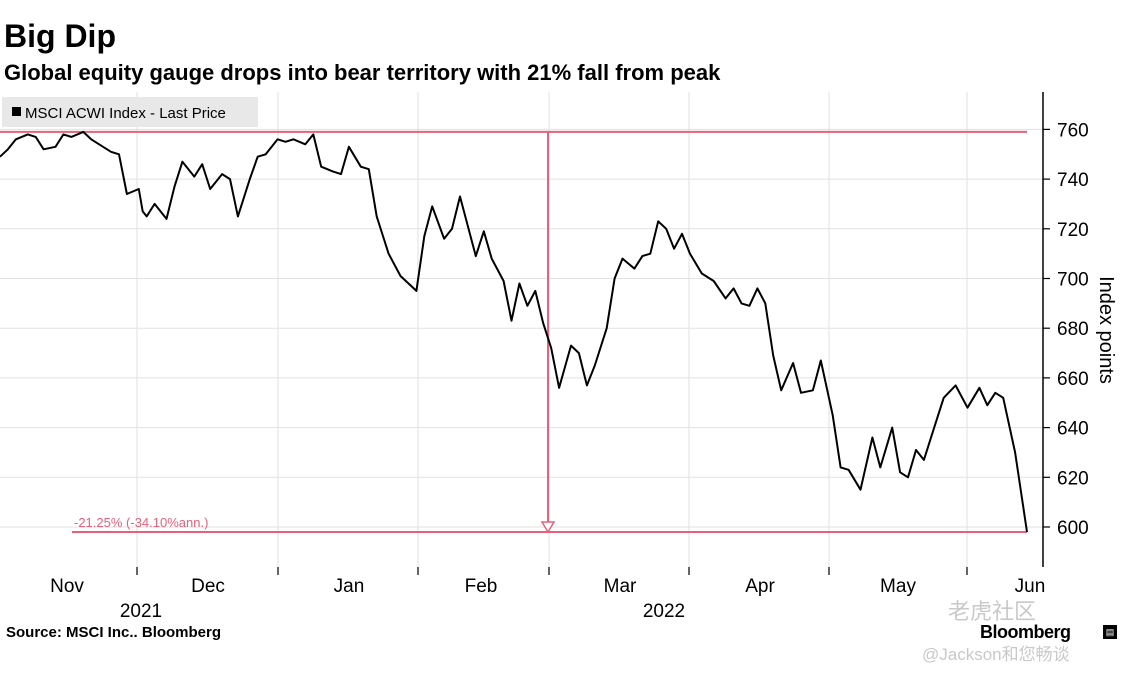  Describe the element at coordinates (1073, 329) in the screenshot. I see `y-tick-label: 680` at that location.